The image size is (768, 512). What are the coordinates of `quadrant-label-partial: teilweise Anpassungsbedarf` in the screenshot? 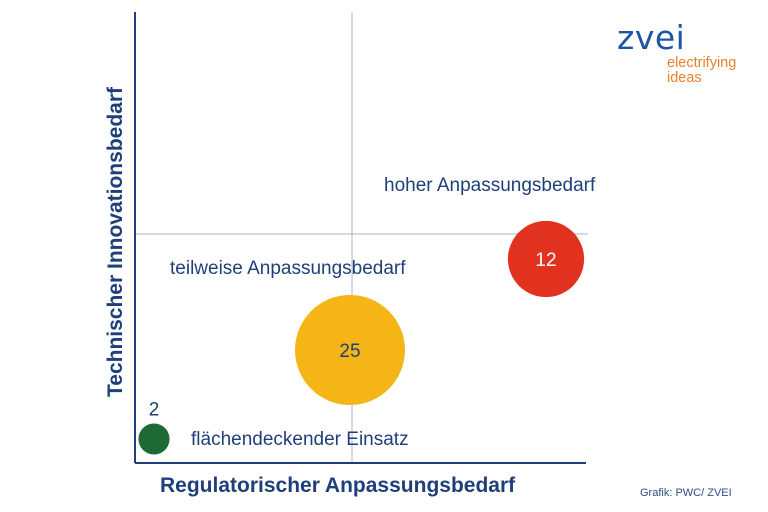 It's located at (288, 268).